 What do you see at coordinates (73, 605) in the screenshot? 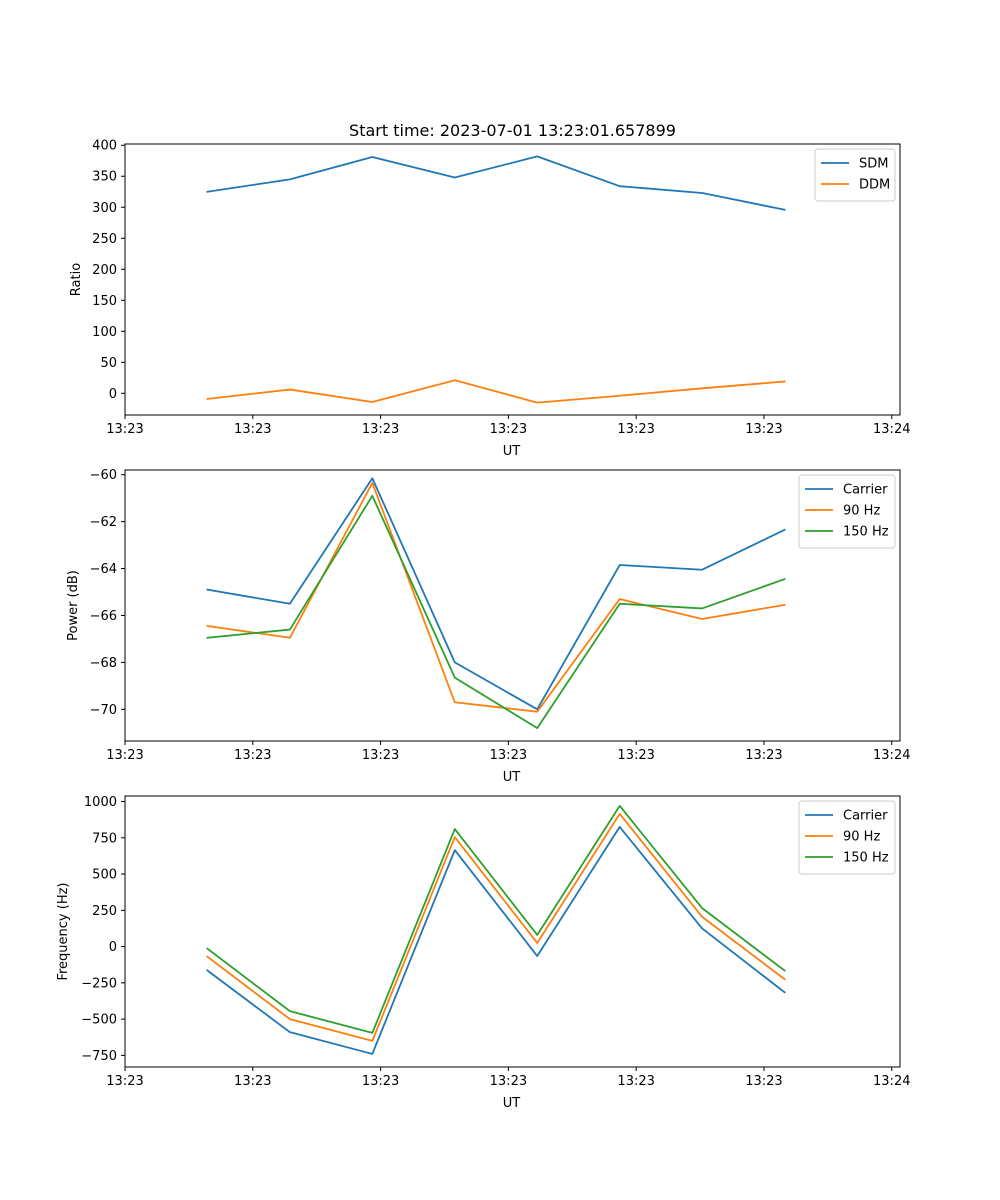
I see `y-axis-label: Power (dB)` at bounding box center [73, 605].